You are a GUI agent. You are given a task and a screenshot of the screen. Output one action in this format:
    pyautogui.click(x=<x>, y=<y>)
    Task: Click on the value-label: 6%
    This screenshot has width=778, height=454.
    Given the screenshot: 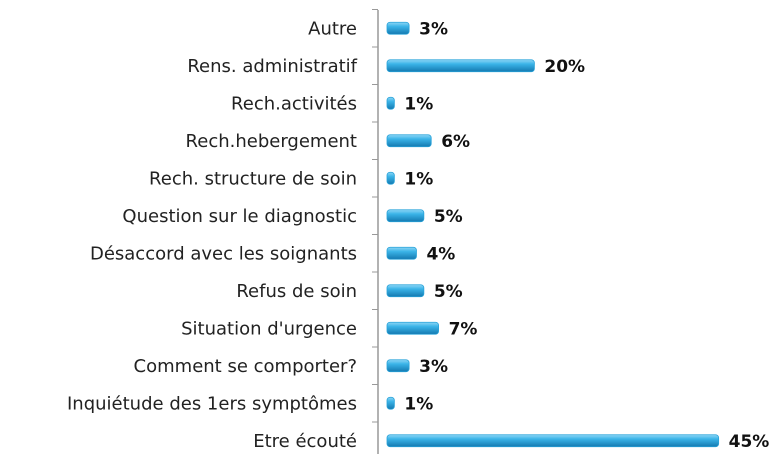 What is the action you would take?
    pyautogui.click(x=455, y=142)
    